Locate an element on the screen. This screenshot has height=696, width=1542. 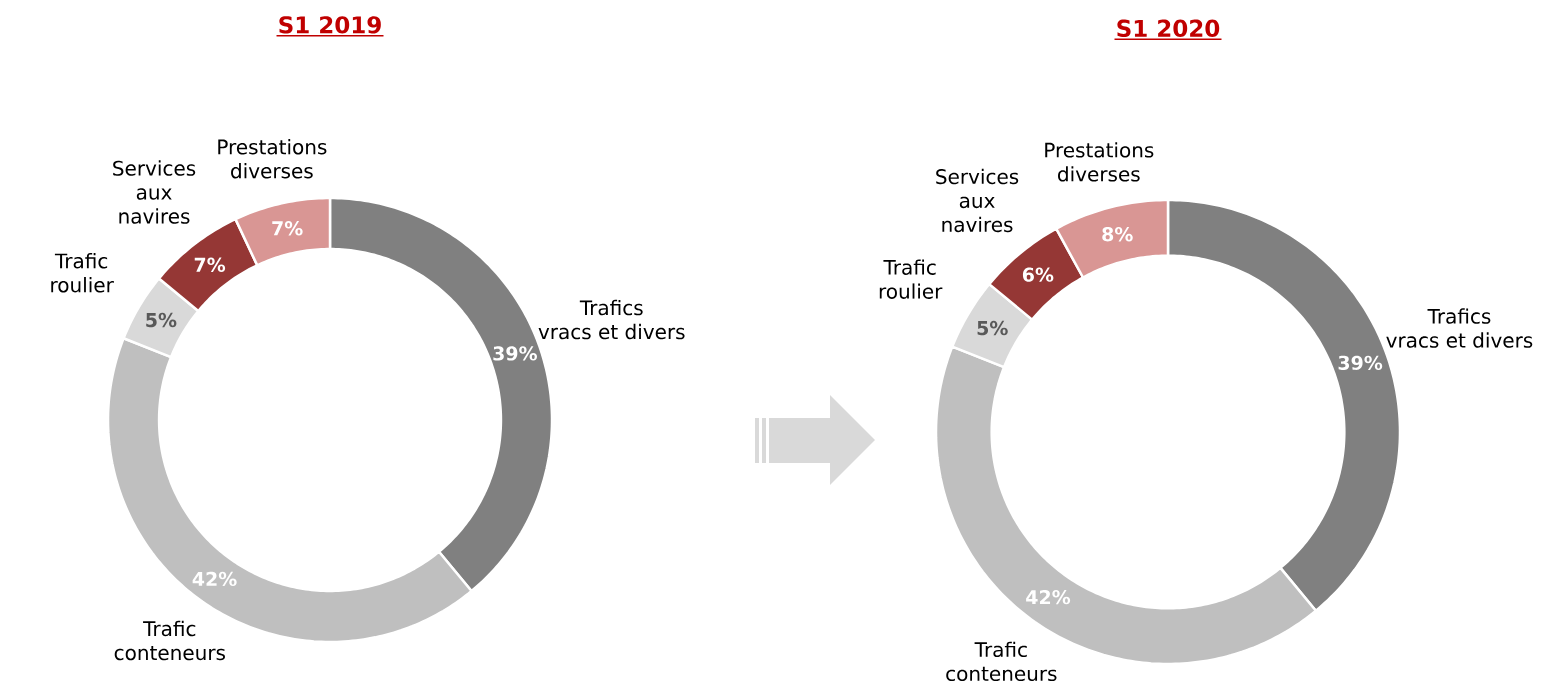
data-label: 8% is located at coordinates (1117, 234).